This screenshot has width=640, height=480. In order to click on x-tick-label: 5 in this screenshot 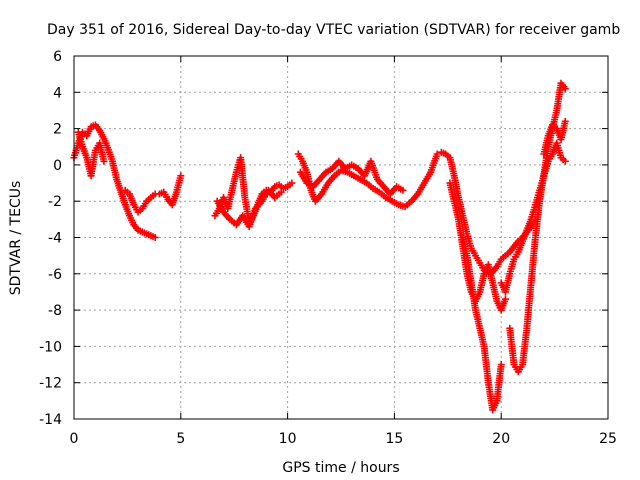, I will do `click(180, 439)`.